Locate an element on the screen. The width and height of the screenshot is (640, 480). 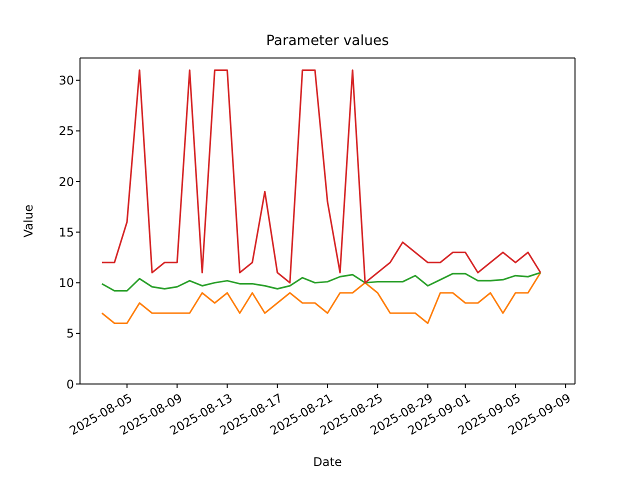
y-axis-title: Value is located at coordinates (28, 221).